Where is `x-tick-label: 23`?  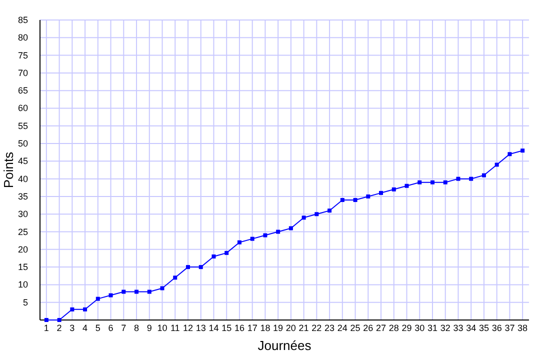
x-tick-label: 23 is located at coordinates (329, 328).